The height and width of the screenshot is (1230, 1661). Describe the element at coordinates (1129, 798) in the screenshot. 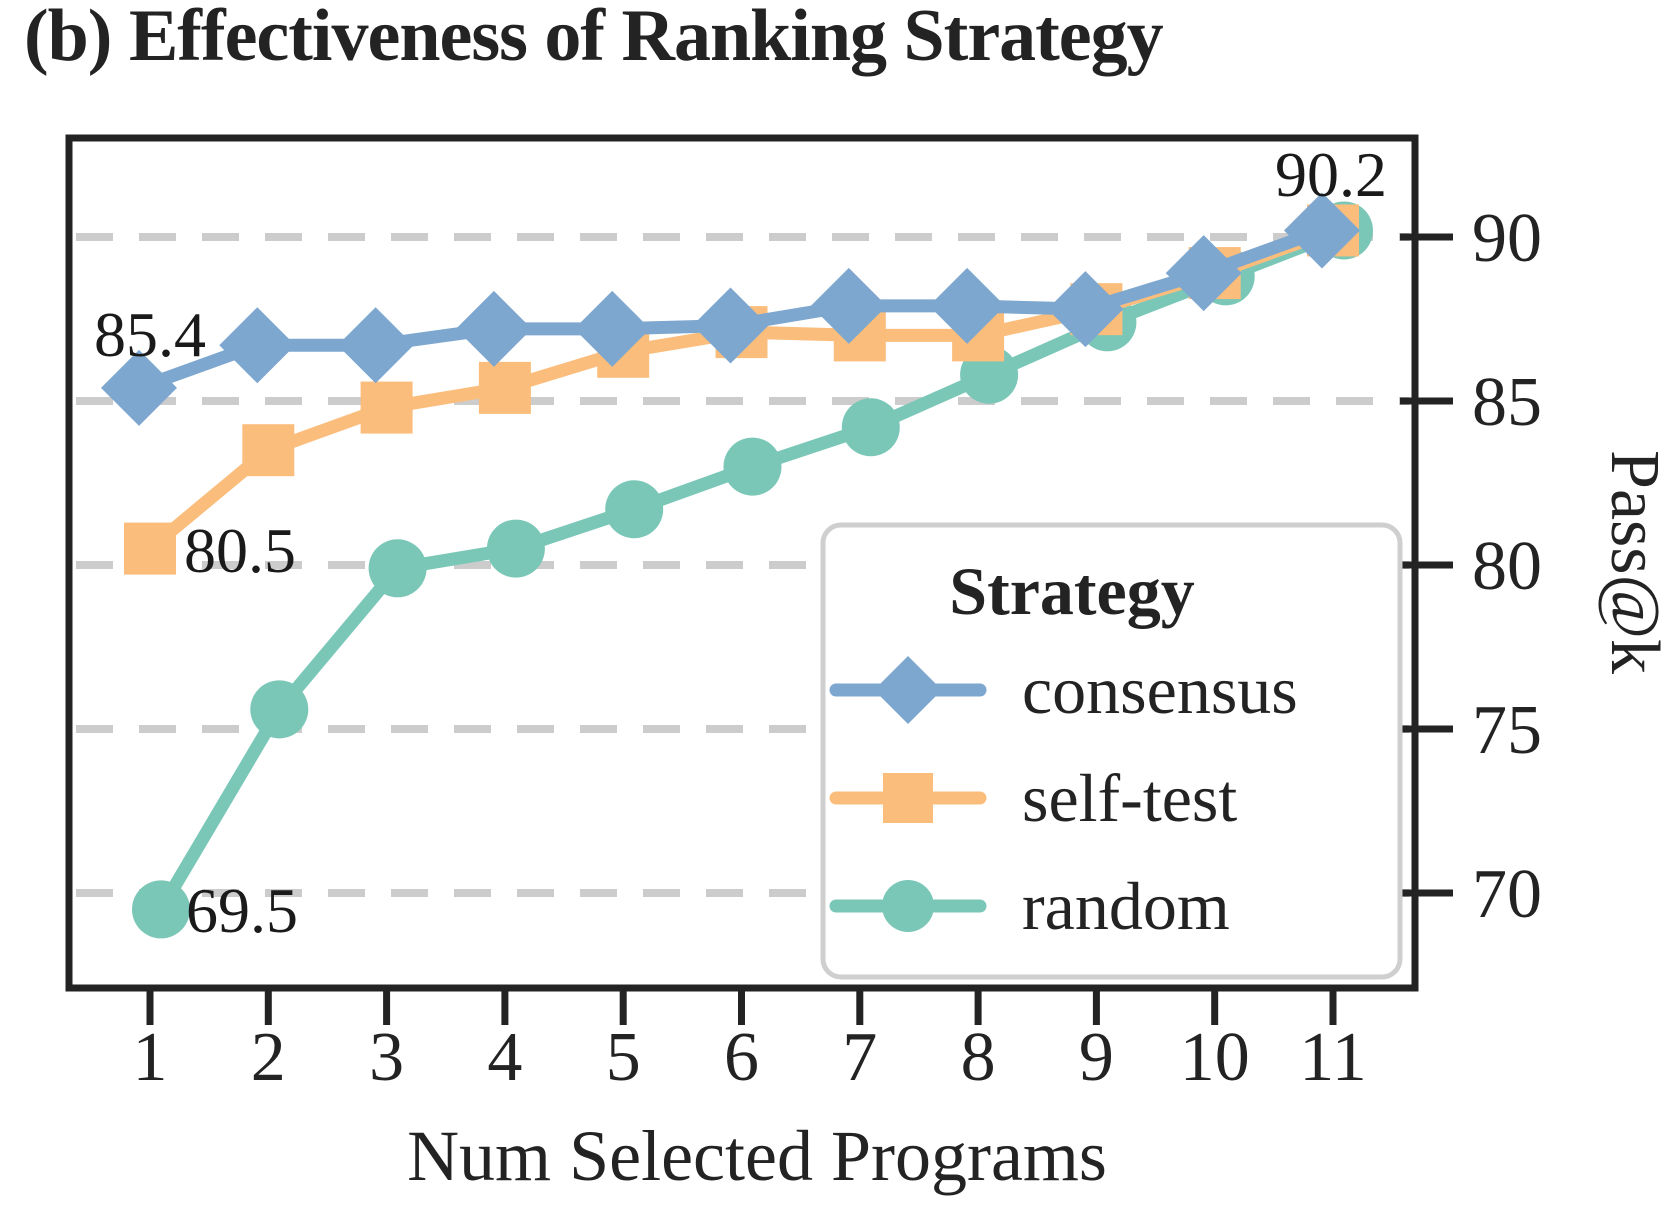

I see `legend-item-self-test: self-test` at that location.